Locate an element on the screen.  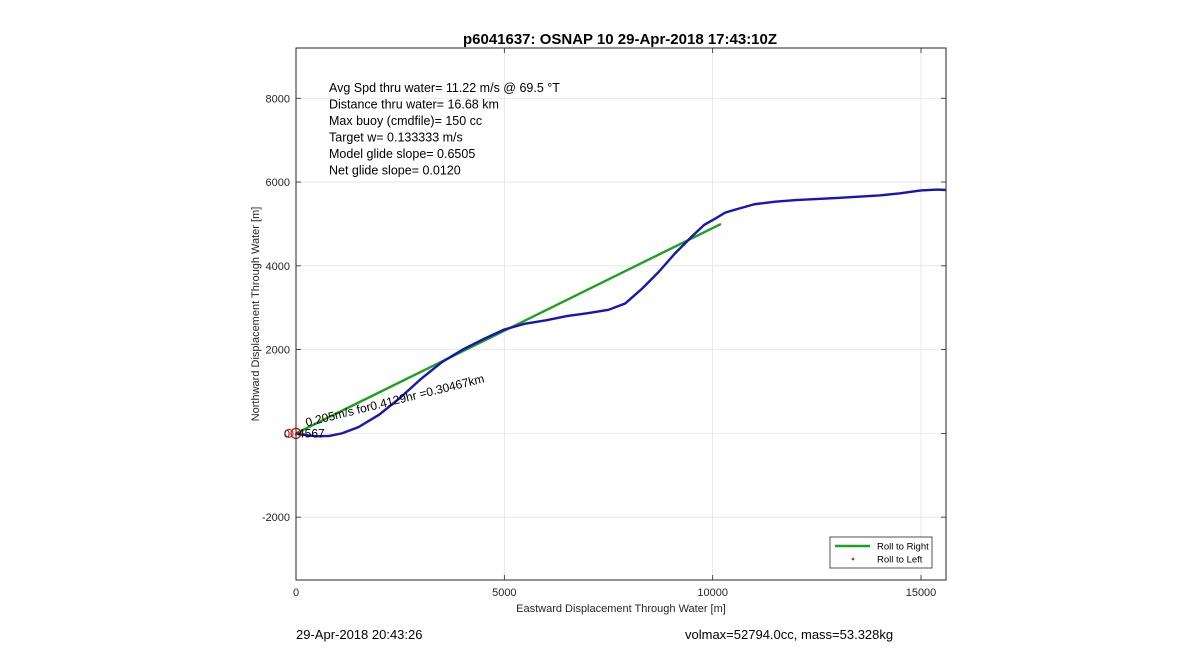
x-tick-label: 10000 is located at coordinates (712, 593).